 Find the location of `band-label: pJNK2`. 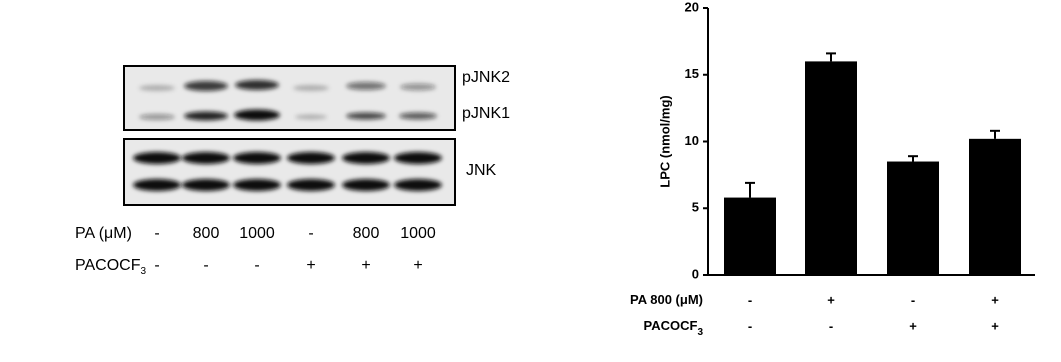

band-label: pJNK2 is located at coordinates (486, 77).